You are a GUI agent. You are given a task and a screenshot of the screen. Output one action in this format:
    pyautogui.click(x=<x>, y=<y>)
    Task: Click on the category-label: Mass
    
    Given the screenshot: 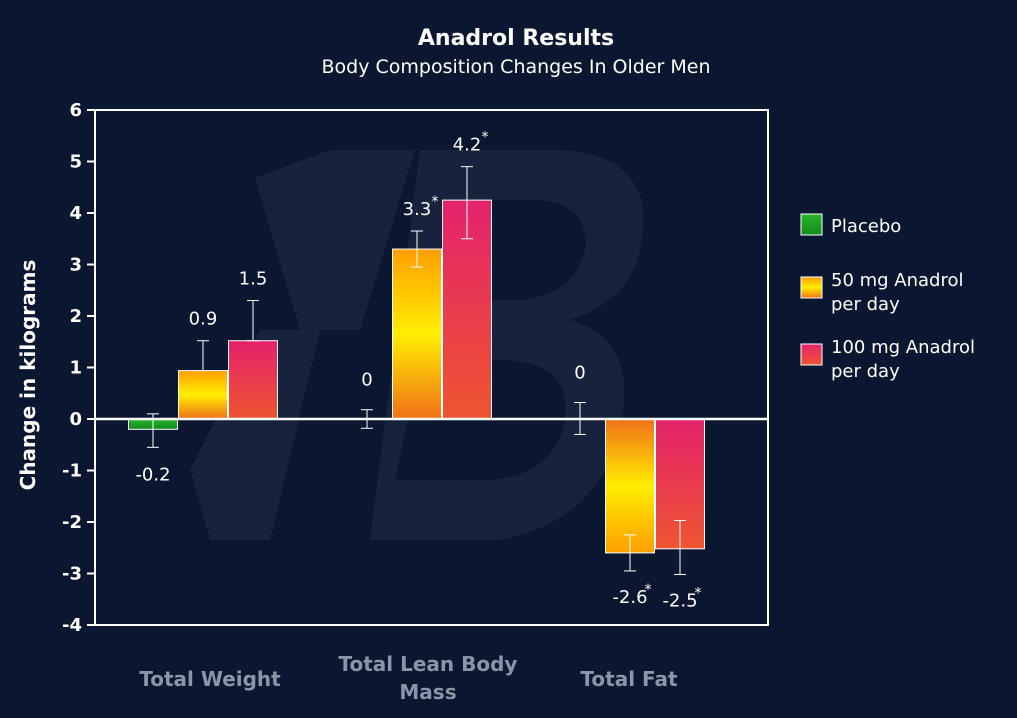 What is the action you would take?
    pyautogui.click(x=427, y=692)
    